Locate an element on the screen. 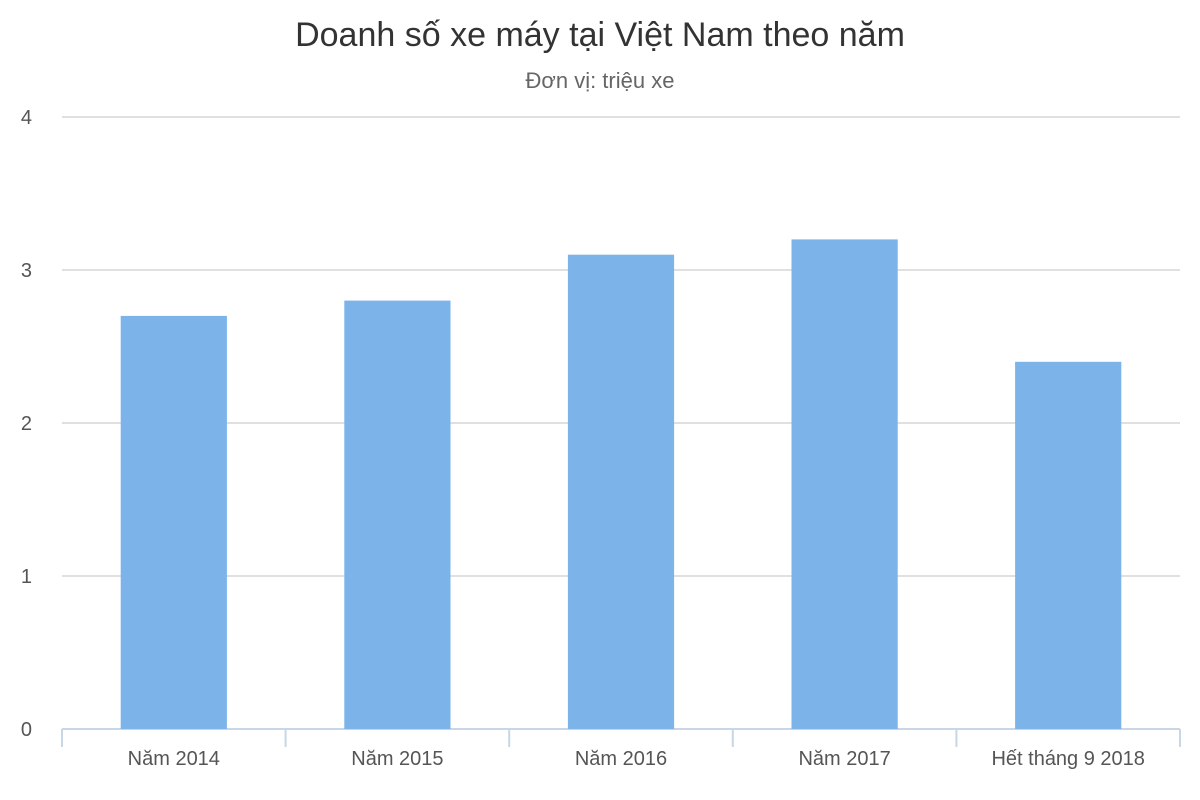 The width and height of the screenshot is (1200, 800). y-tick-label: 4 is located at coordinates (26, 118).